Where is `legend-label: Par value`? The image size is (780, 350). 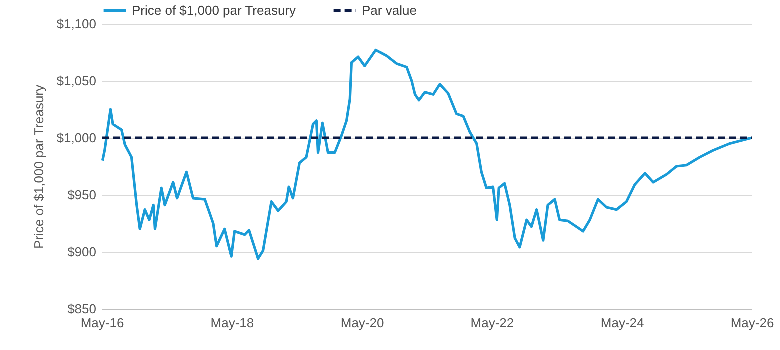 legend-label: Par value is located at coordinates (389, 10).